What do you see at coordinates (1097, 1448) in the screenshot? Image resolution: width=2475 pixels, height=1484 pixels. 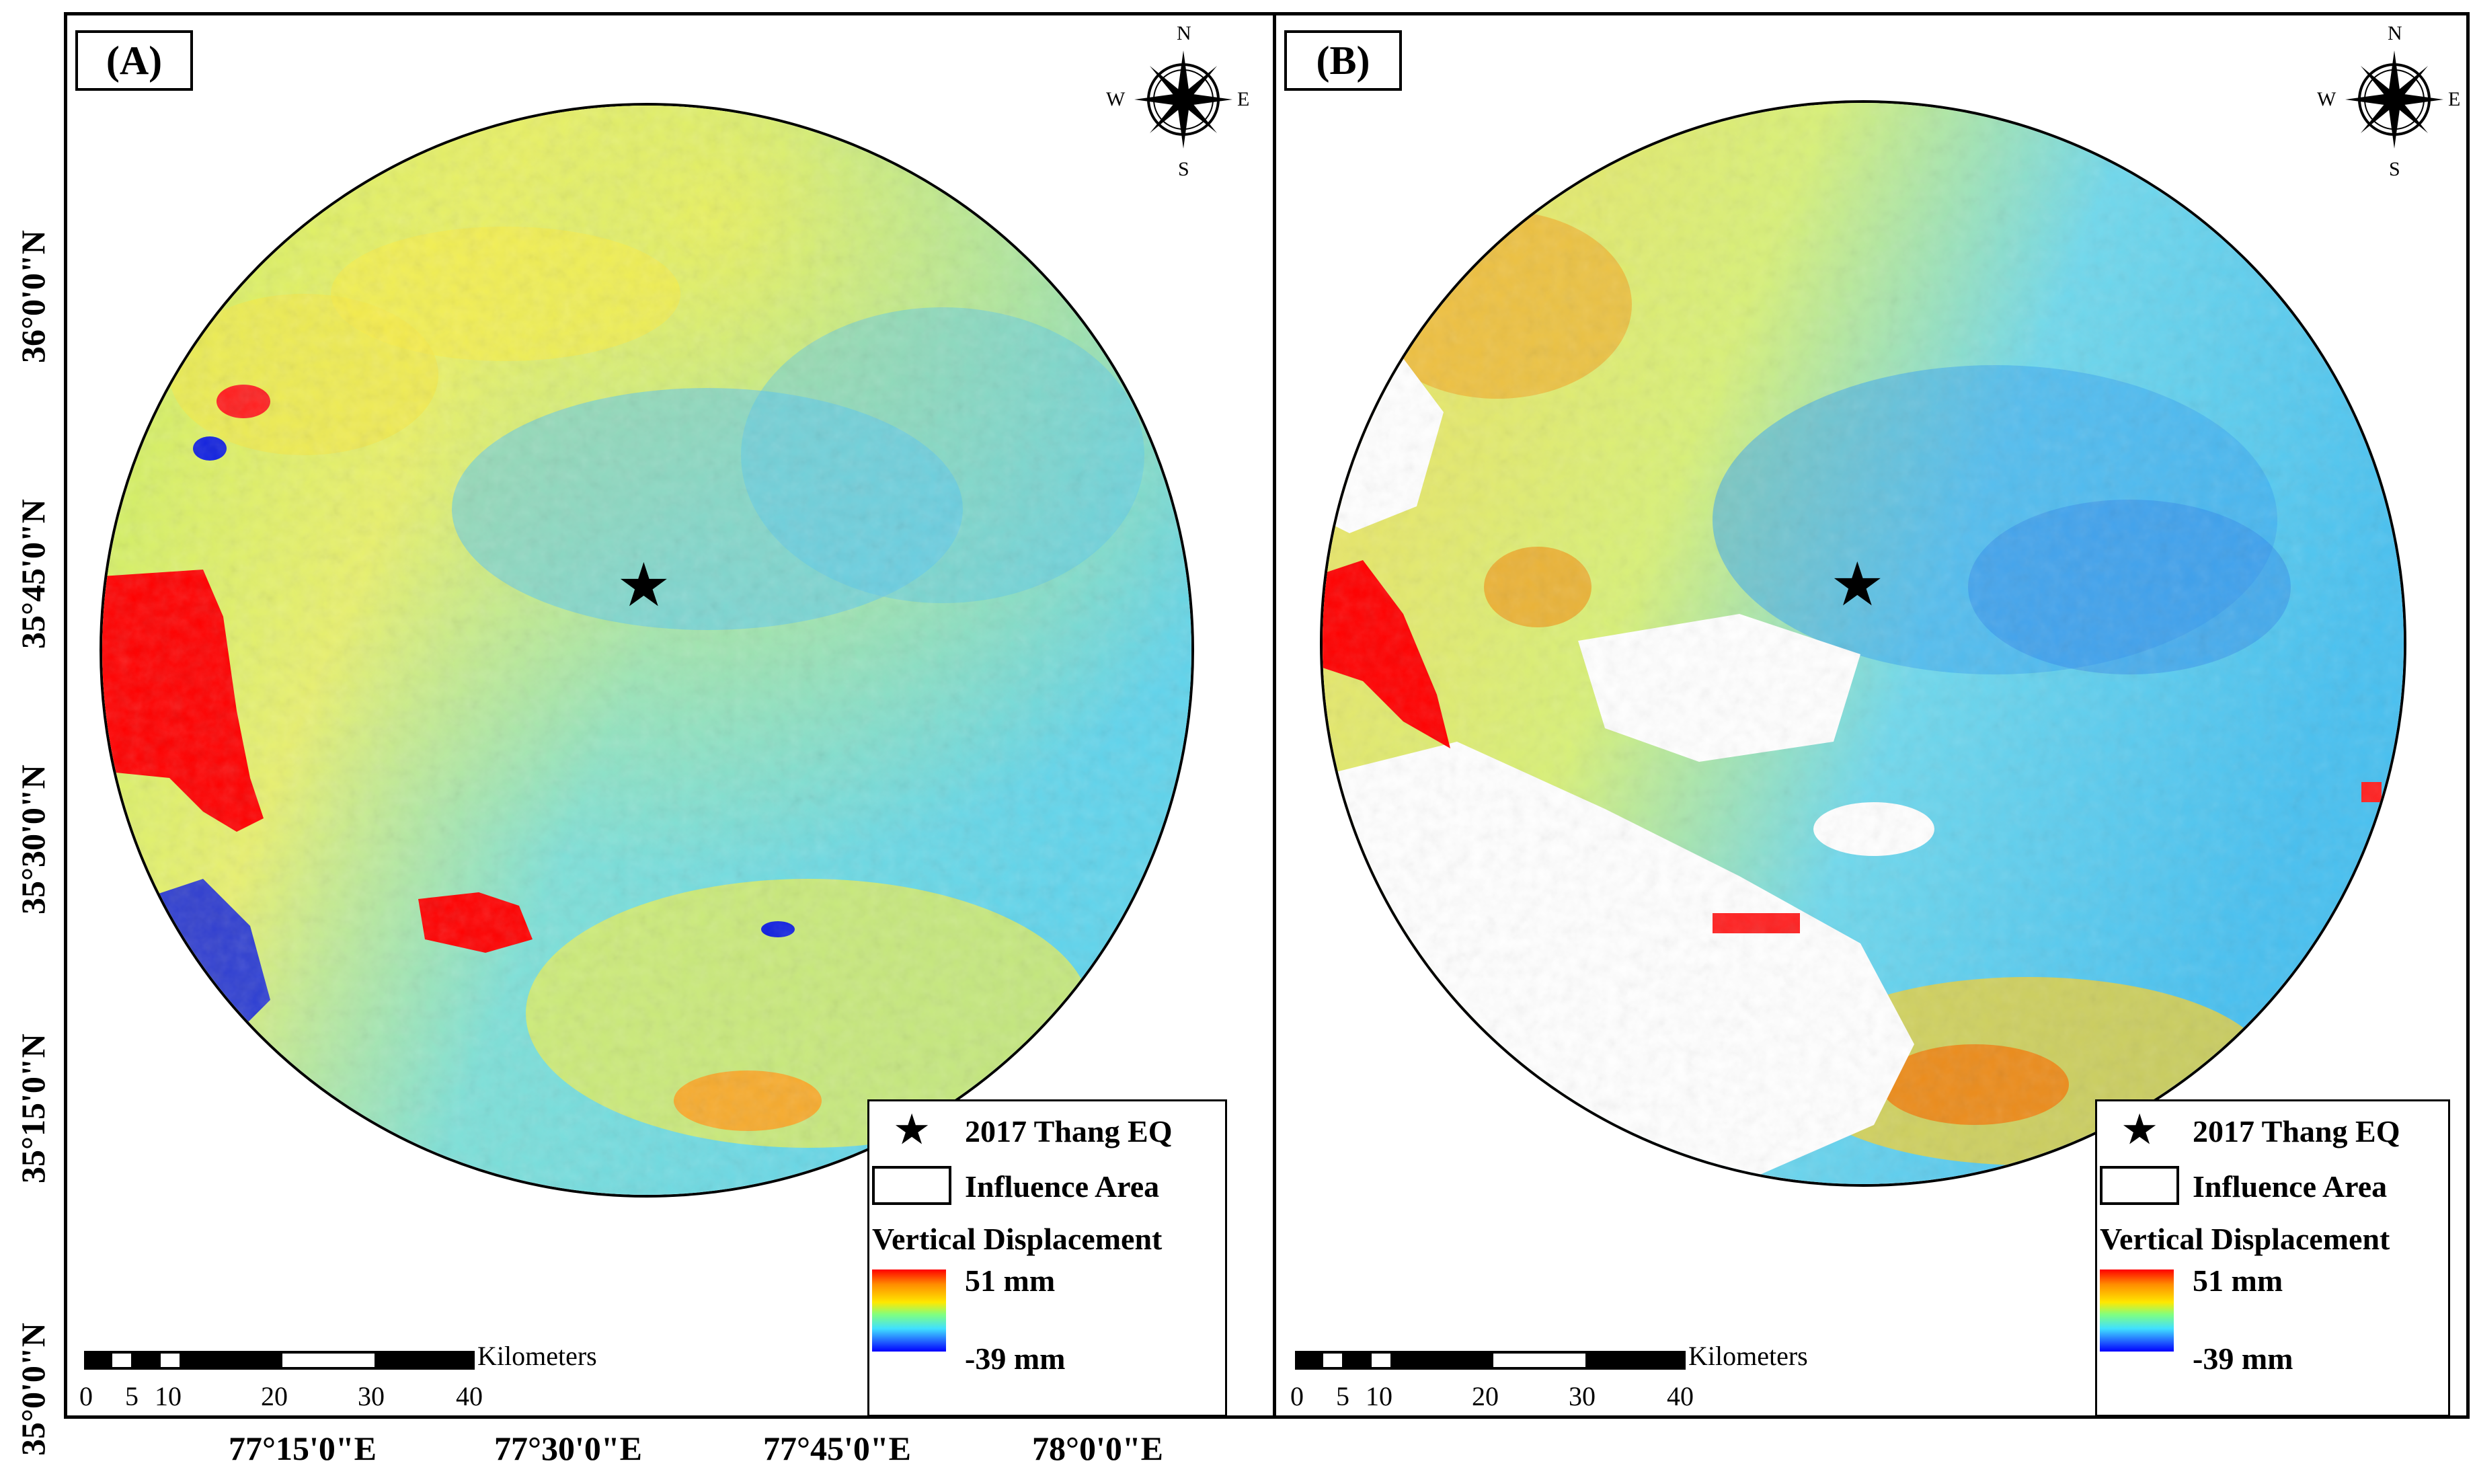 I see `longitude-label-78-0: 78°0'0"E` at bounding box center [1097, 1448].